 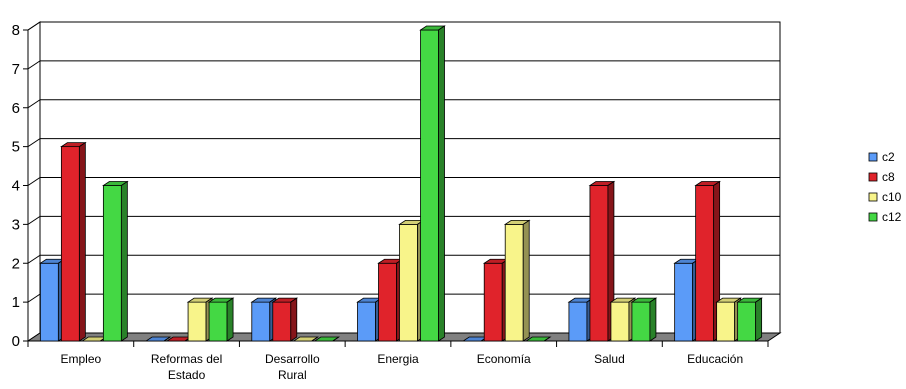 What do you see at coordinates (187, 375) in the screenshot?
I see `x-tick-label-line: Estado` at bounding box center [187, 375].